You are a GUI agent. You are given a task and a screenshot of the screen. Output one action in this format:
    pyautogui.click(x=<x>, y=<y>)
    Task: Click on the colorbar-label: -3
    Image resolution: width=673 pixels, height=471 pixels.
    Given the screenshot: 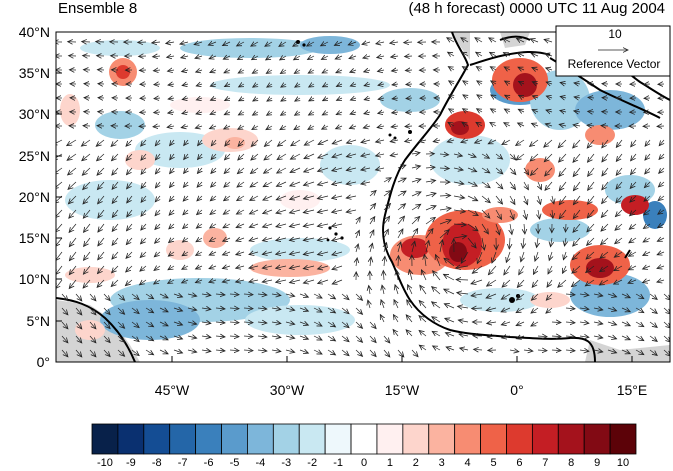 What is the action you would take?
    pyautogui.click(x=286, y=463)
    